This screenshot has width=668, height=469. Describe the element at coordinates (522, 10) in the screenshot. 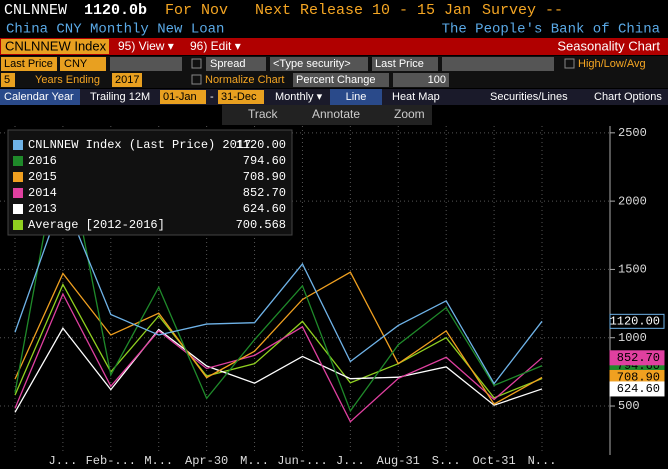

I see `survey: Survey --` at that location.